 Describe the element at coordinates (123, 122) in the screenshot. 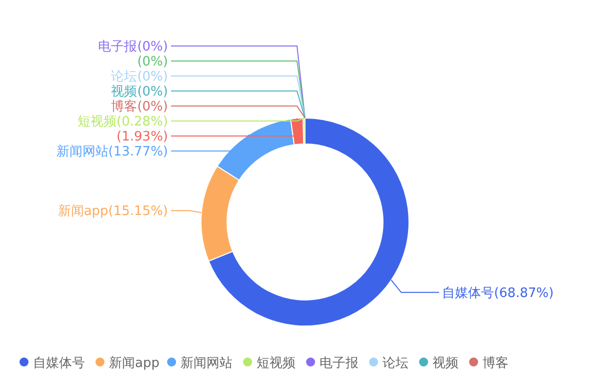

I see `category-label: 短视频(0.28%)` at that location.